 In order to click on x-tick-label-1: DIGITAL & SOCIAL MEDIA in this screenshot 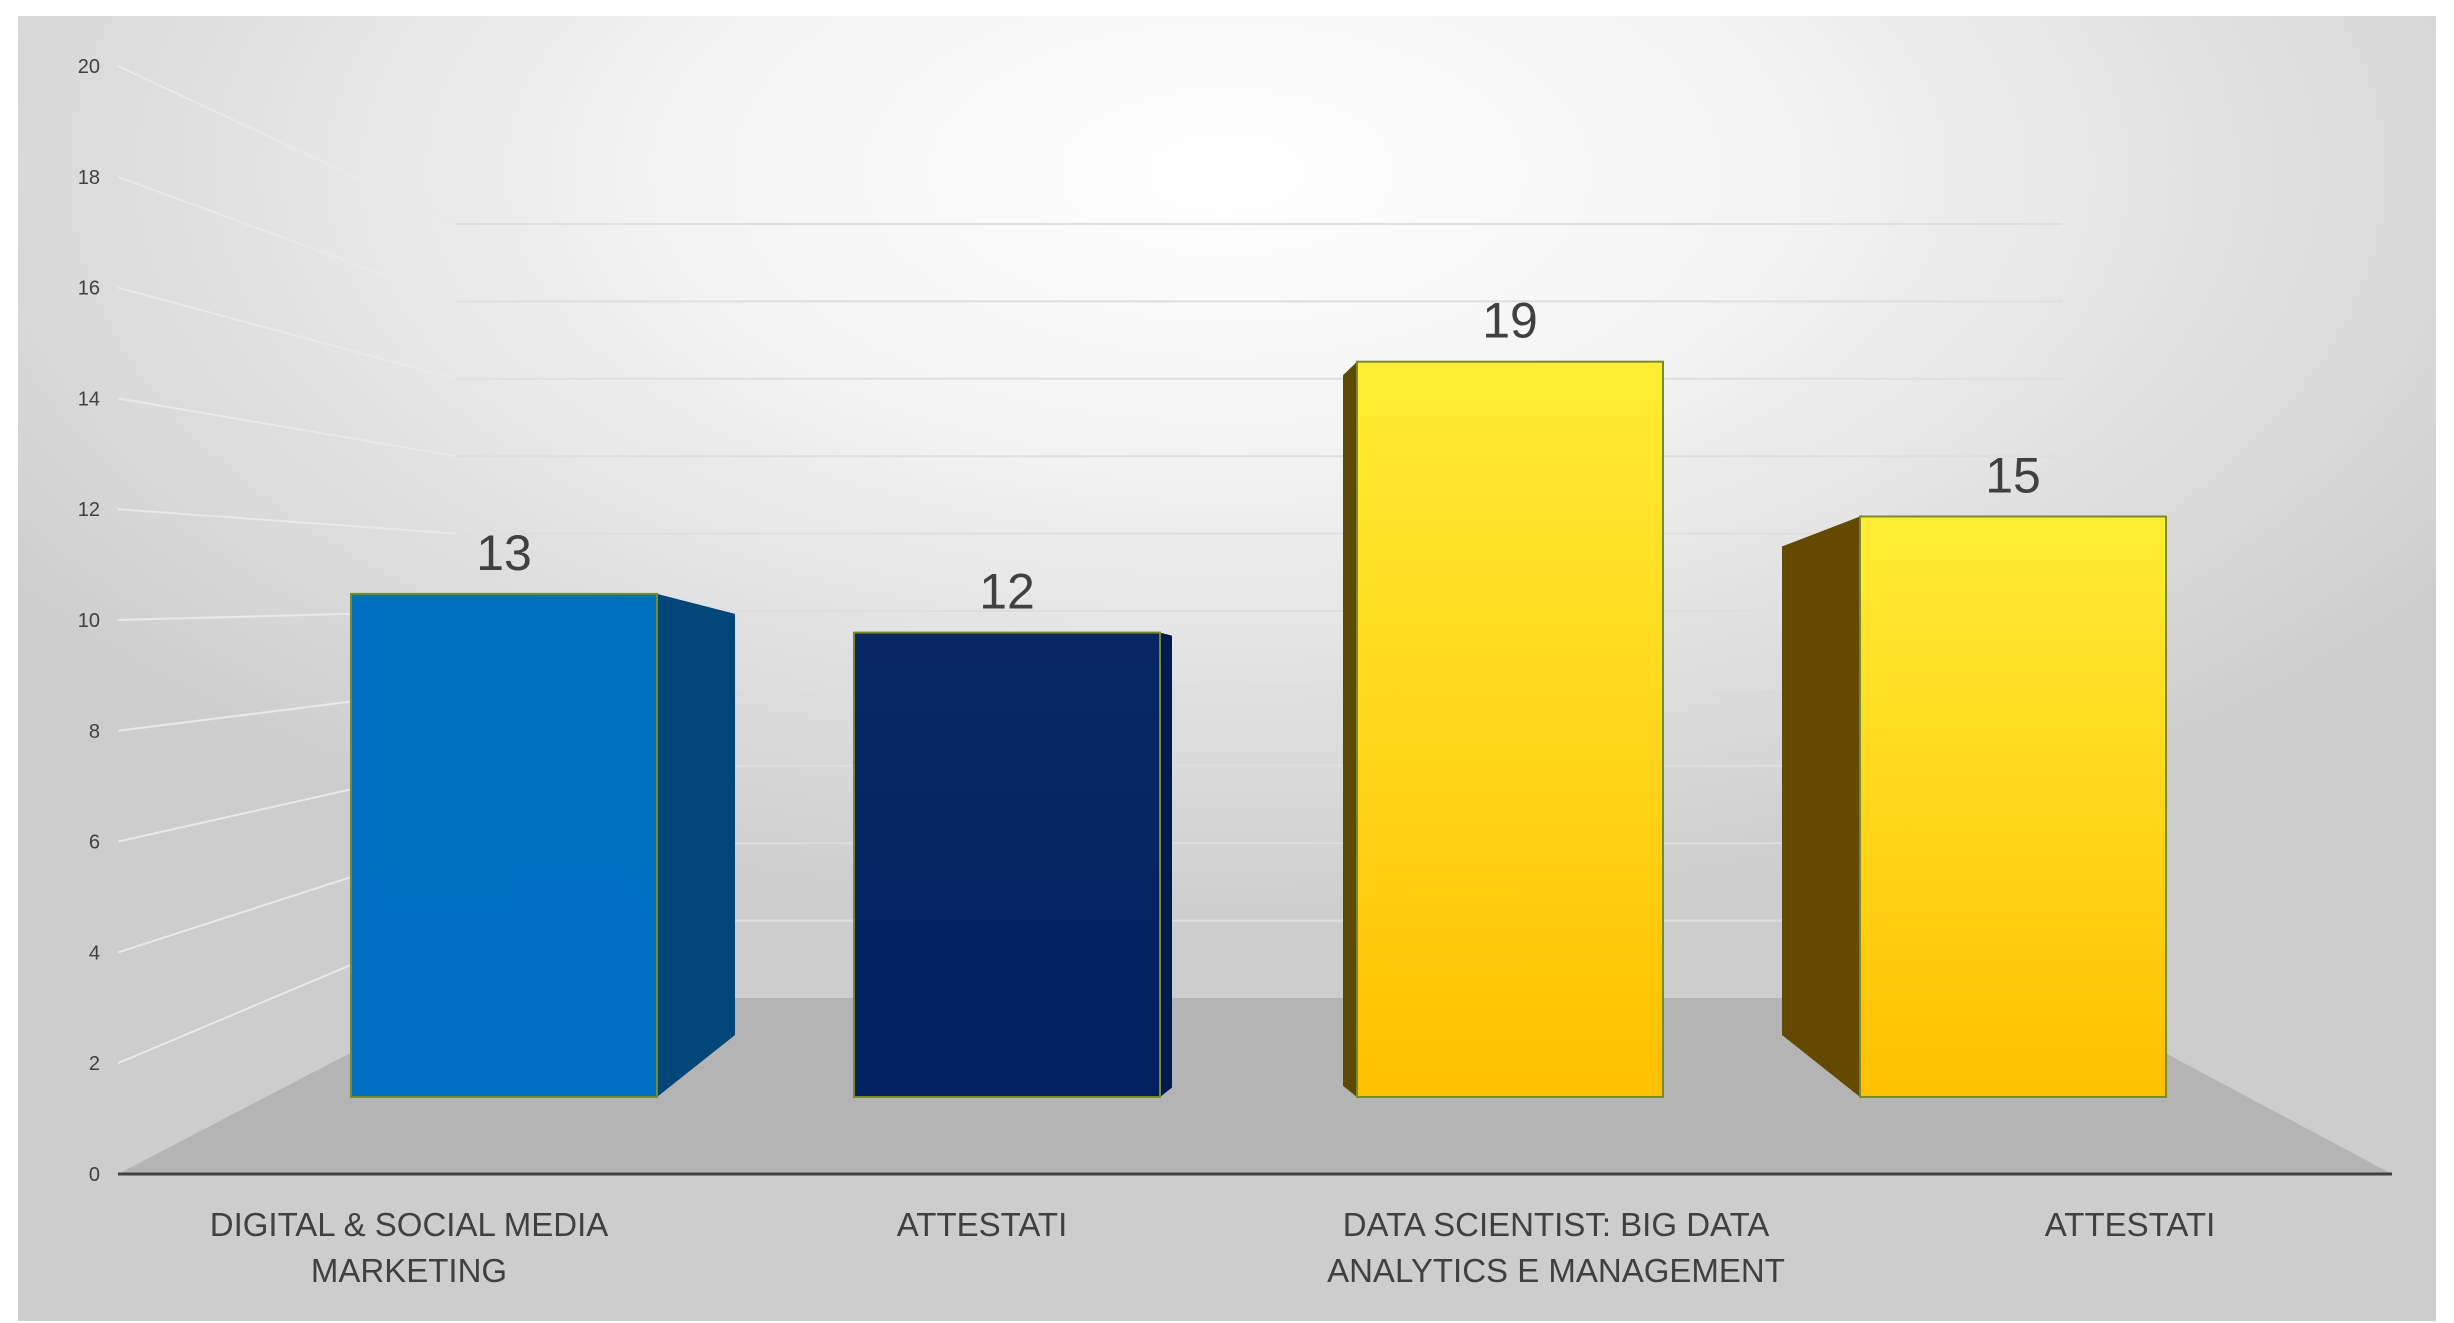, I will do `click(409, 1224)`.